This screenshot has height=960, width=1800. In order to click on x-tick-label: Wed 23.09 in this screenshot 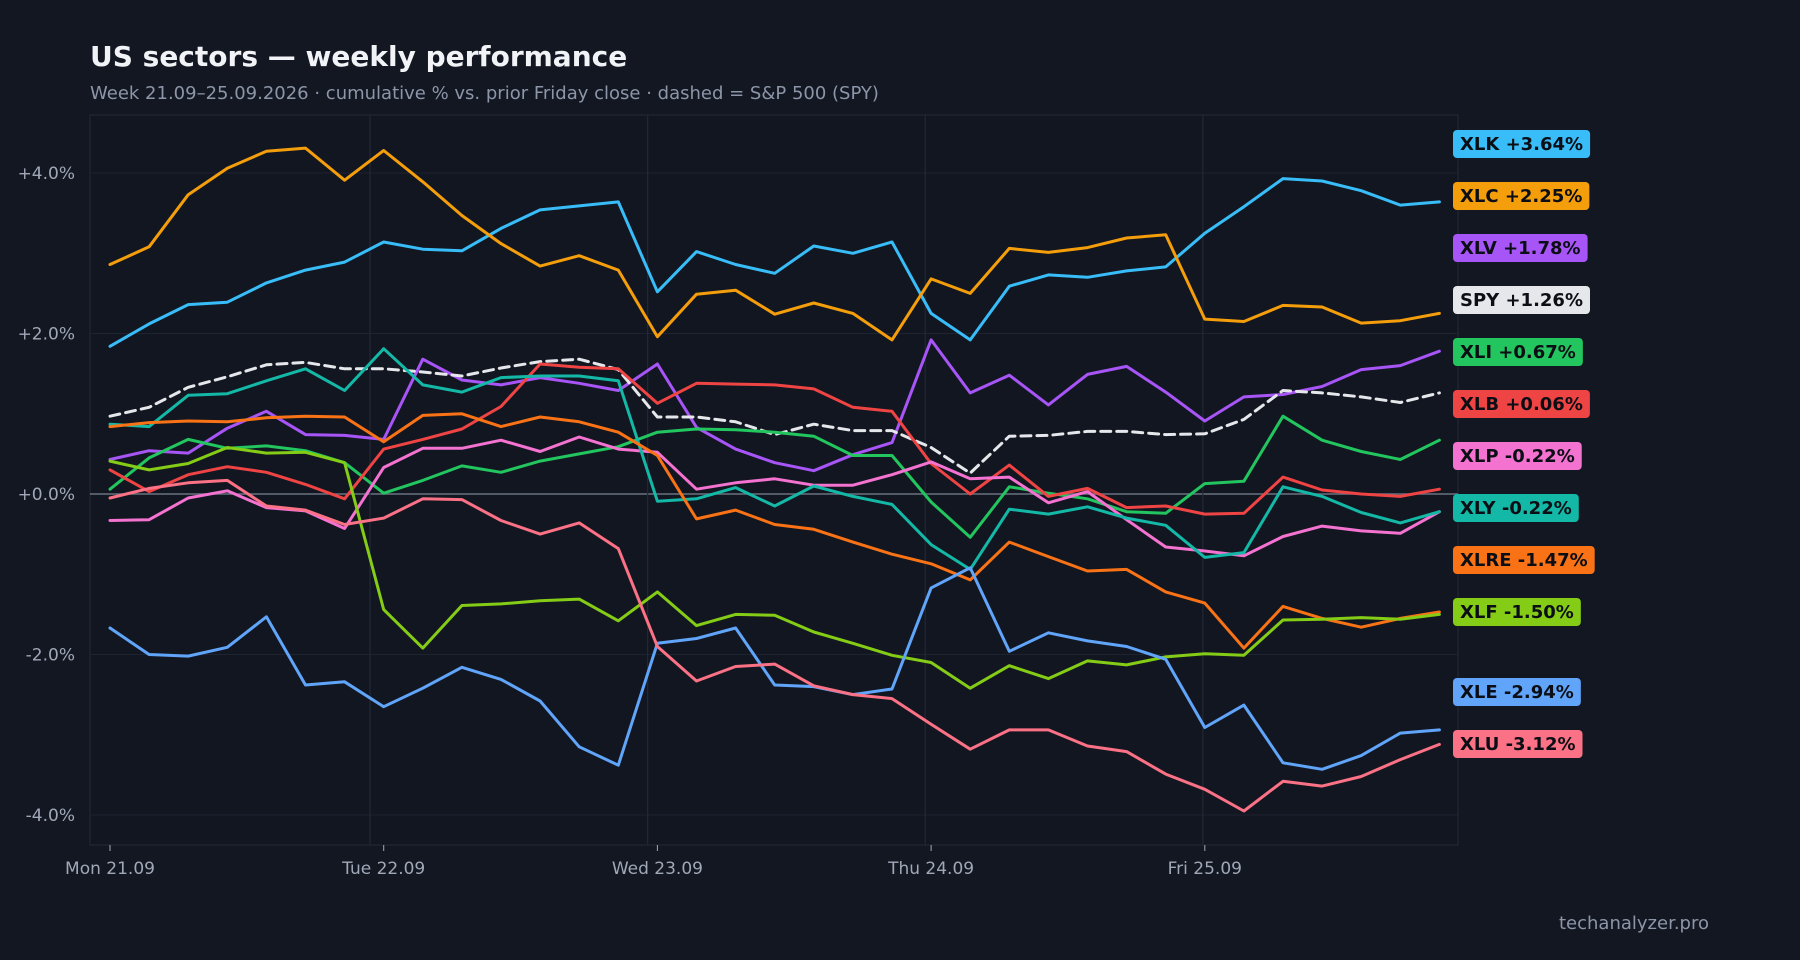, I will do `click(657, 869)`.